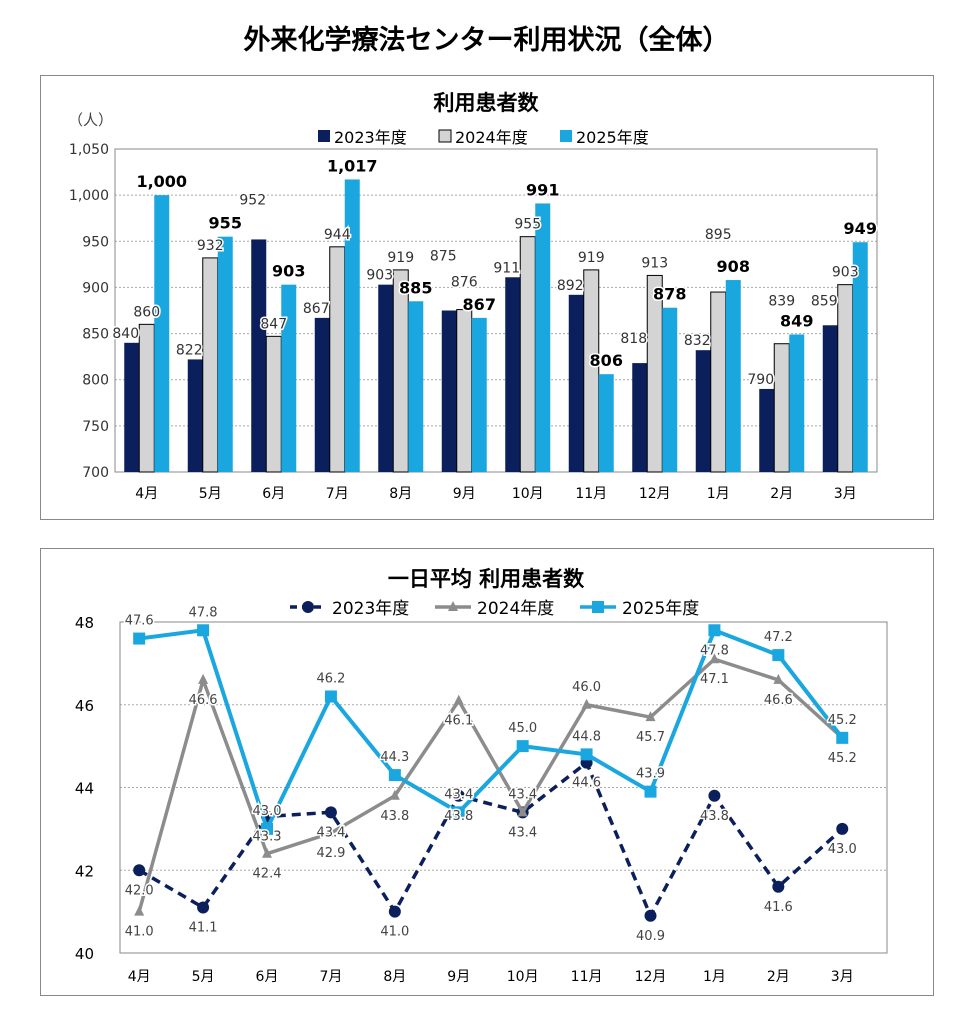 The height and width of the screenshot is (1024, 973). Describe the element at coordinates (586, 736) in the screenshot. I see `data-label: 44.8` at that location.